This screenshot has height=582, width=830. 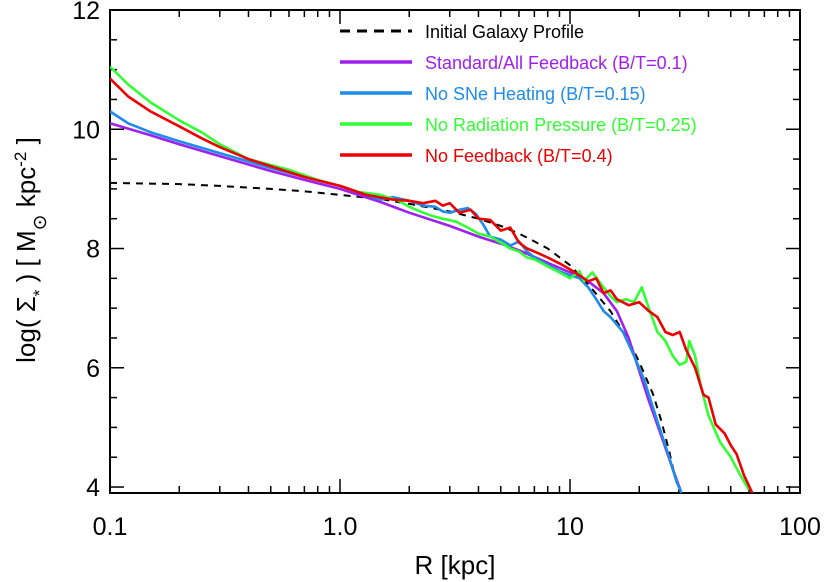 I want to click on x-tick-label: 1.0, so click(x=340, y=527).